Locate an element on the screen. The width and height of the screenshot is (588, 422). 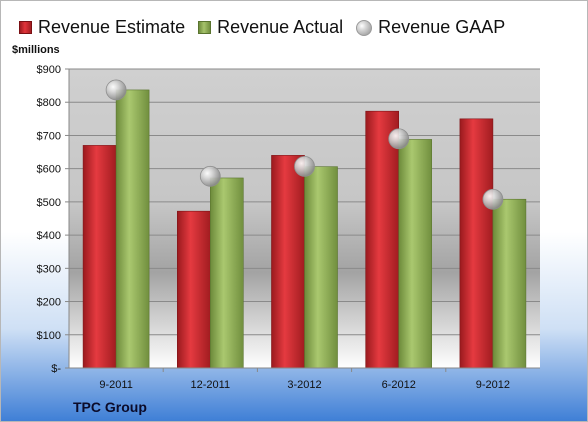
legend-item-estimate: Revenue Estimate is located at coordinates (102, 27).